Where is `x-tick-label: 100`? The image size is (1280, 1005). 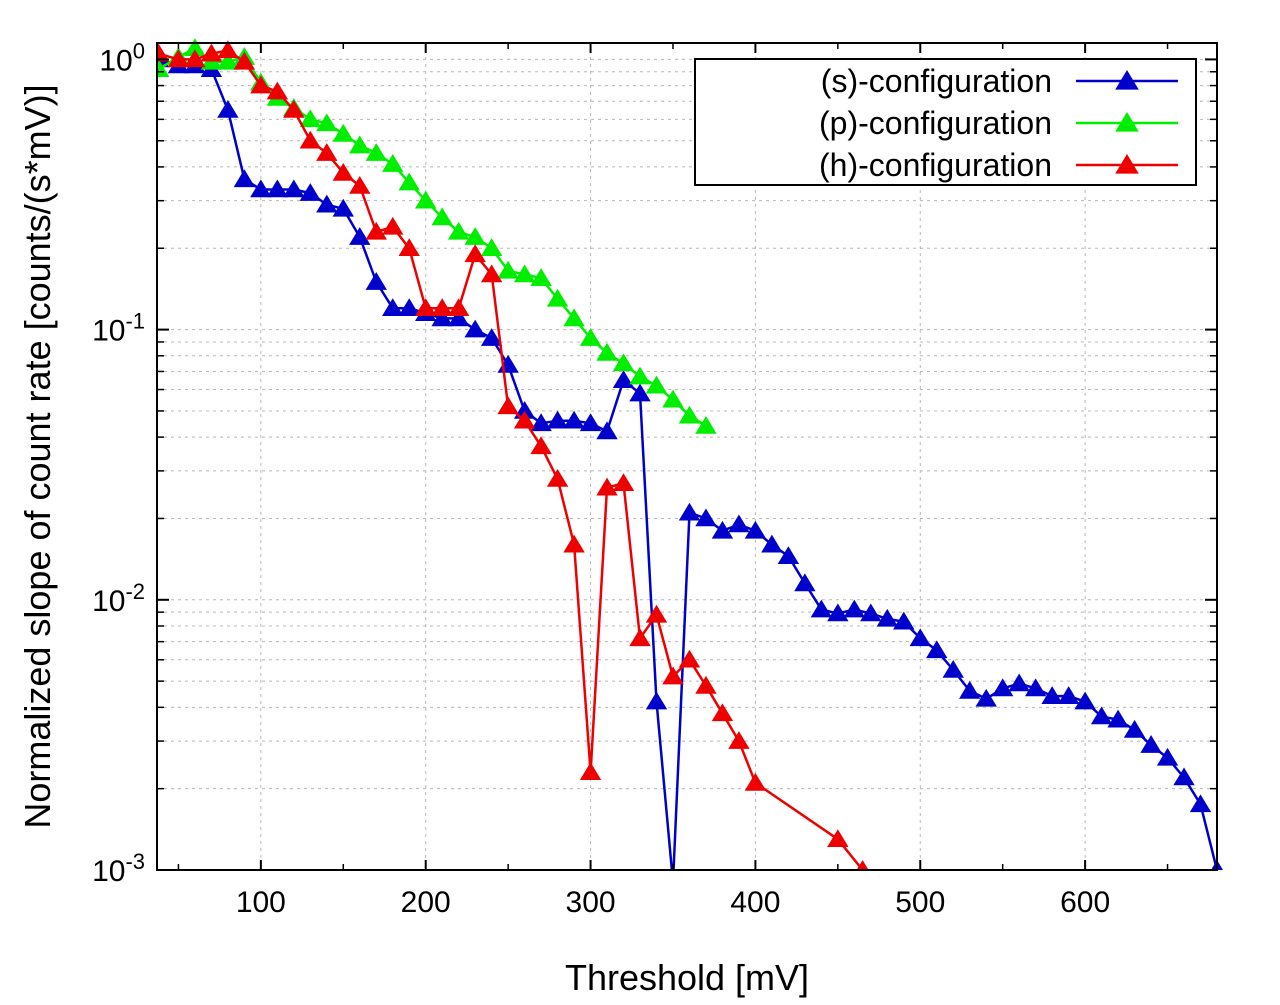
x-tick-label: 100 is located at coordinates (261, 902).